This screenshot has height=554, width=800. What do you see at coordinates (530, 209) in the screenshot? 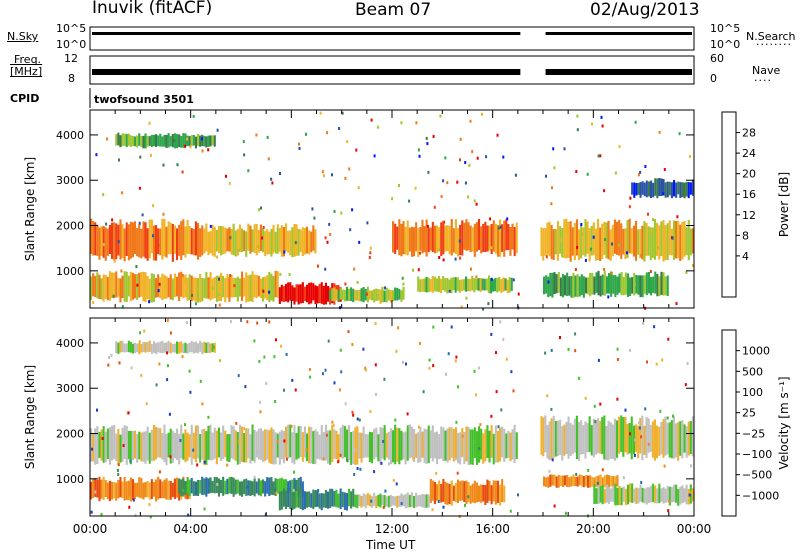
I see `data-gap` at bounding box center [530, 209].